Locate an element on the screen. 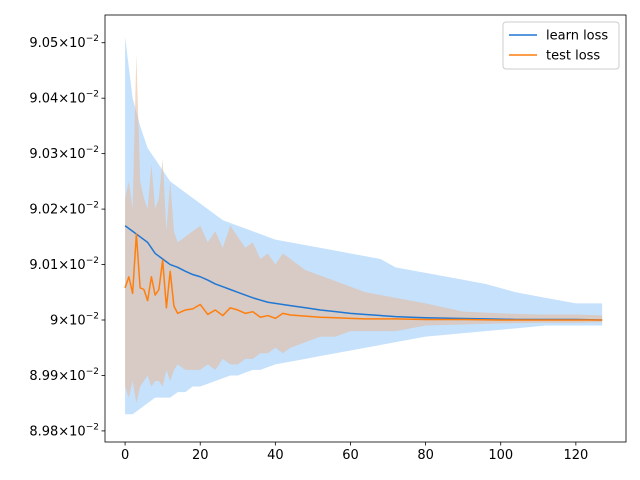 This screenshot has width=640, height=480. x-tick-label: 0 is located at coordinates (125, 455).